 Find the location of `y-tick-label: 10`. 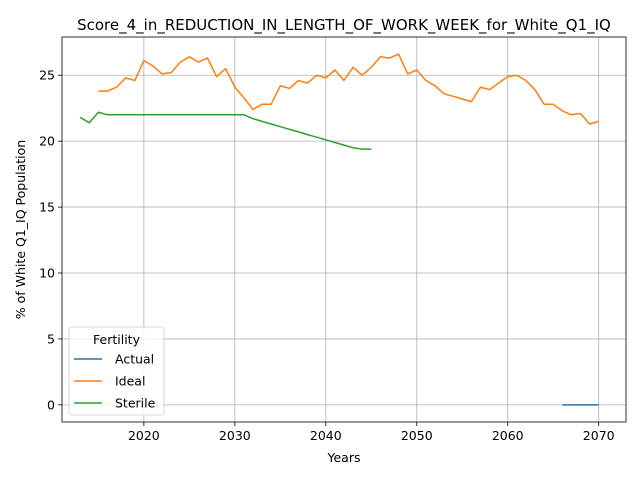

y-tick-label: 10 is located at coordinates (47, 273).